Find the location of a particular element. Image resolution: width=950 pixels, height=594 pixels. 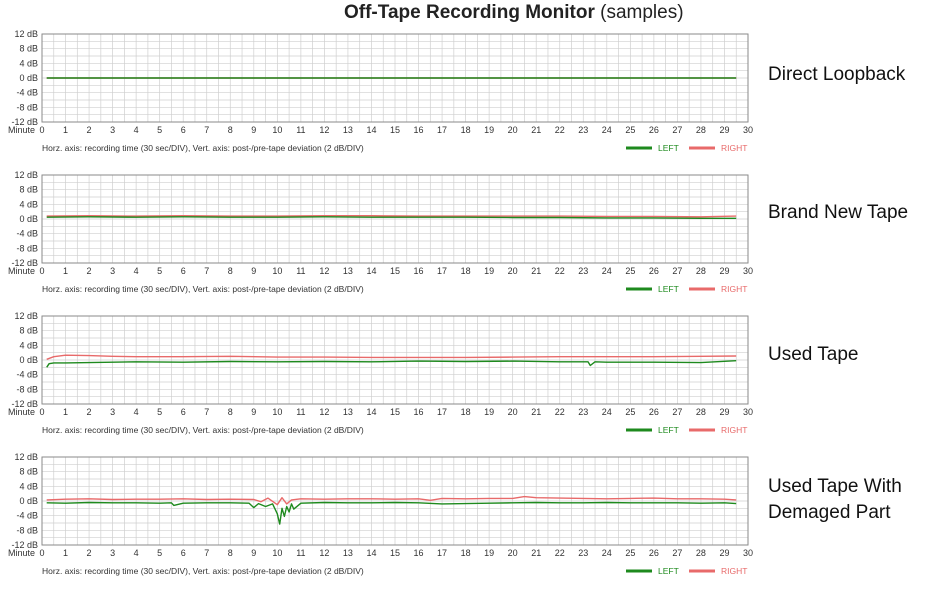

x-tick-label: 22 is located at coordinates (560, 130).